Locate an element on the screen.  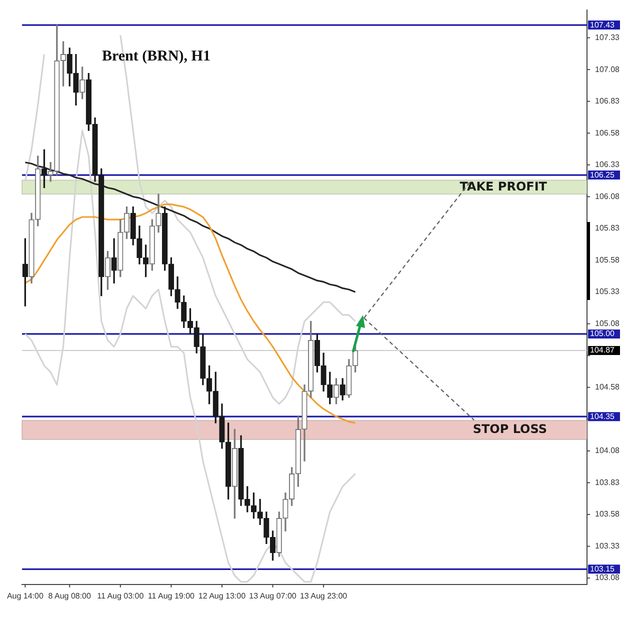
x-tick-label: Aug 14:00 is located at coordinates (25, 595).